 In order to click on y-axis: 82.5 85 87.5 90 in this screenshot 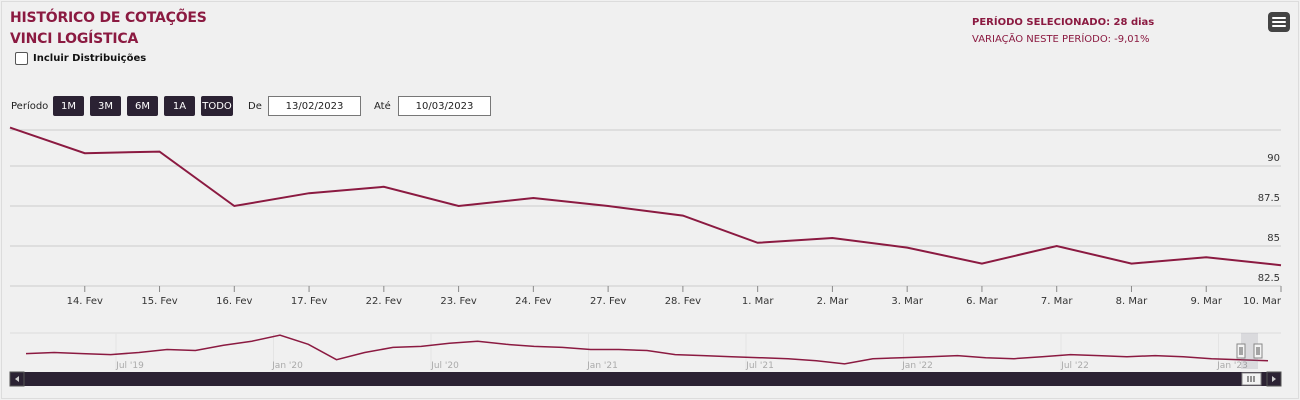, I will do `click(1269, 218)`.